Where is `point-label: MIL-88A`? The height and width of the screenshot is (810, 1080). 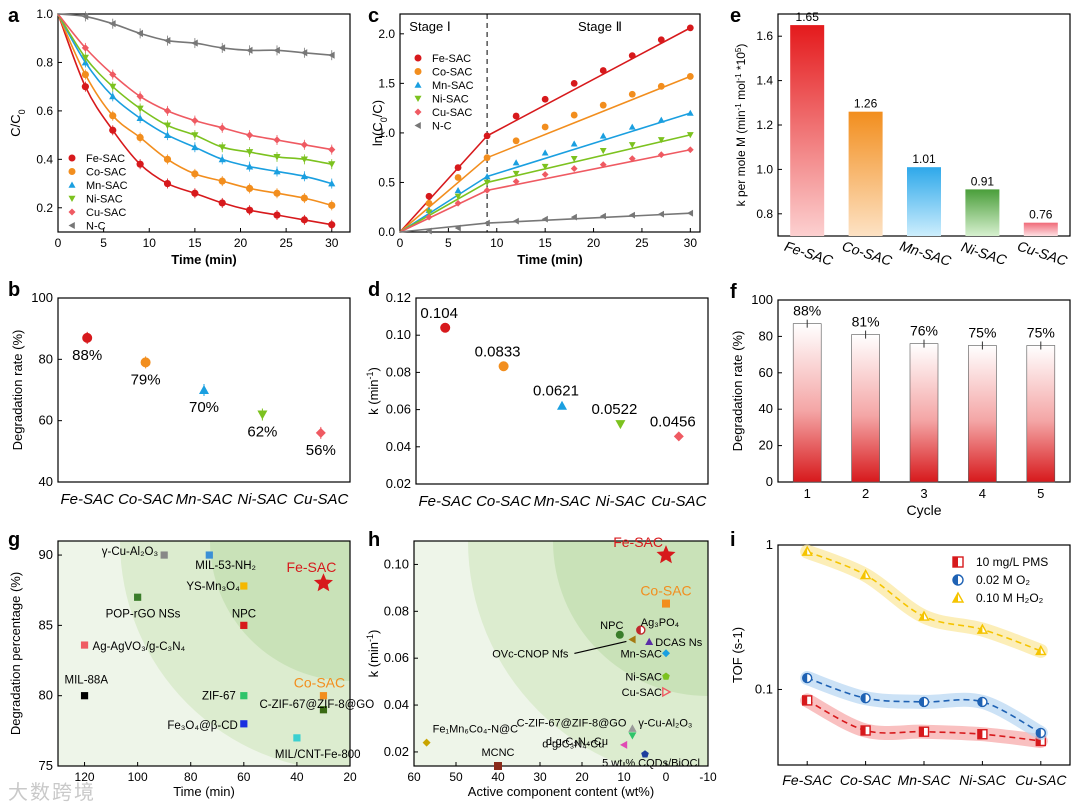 point-label: MIL-88A is located at coordinates (87, 681).